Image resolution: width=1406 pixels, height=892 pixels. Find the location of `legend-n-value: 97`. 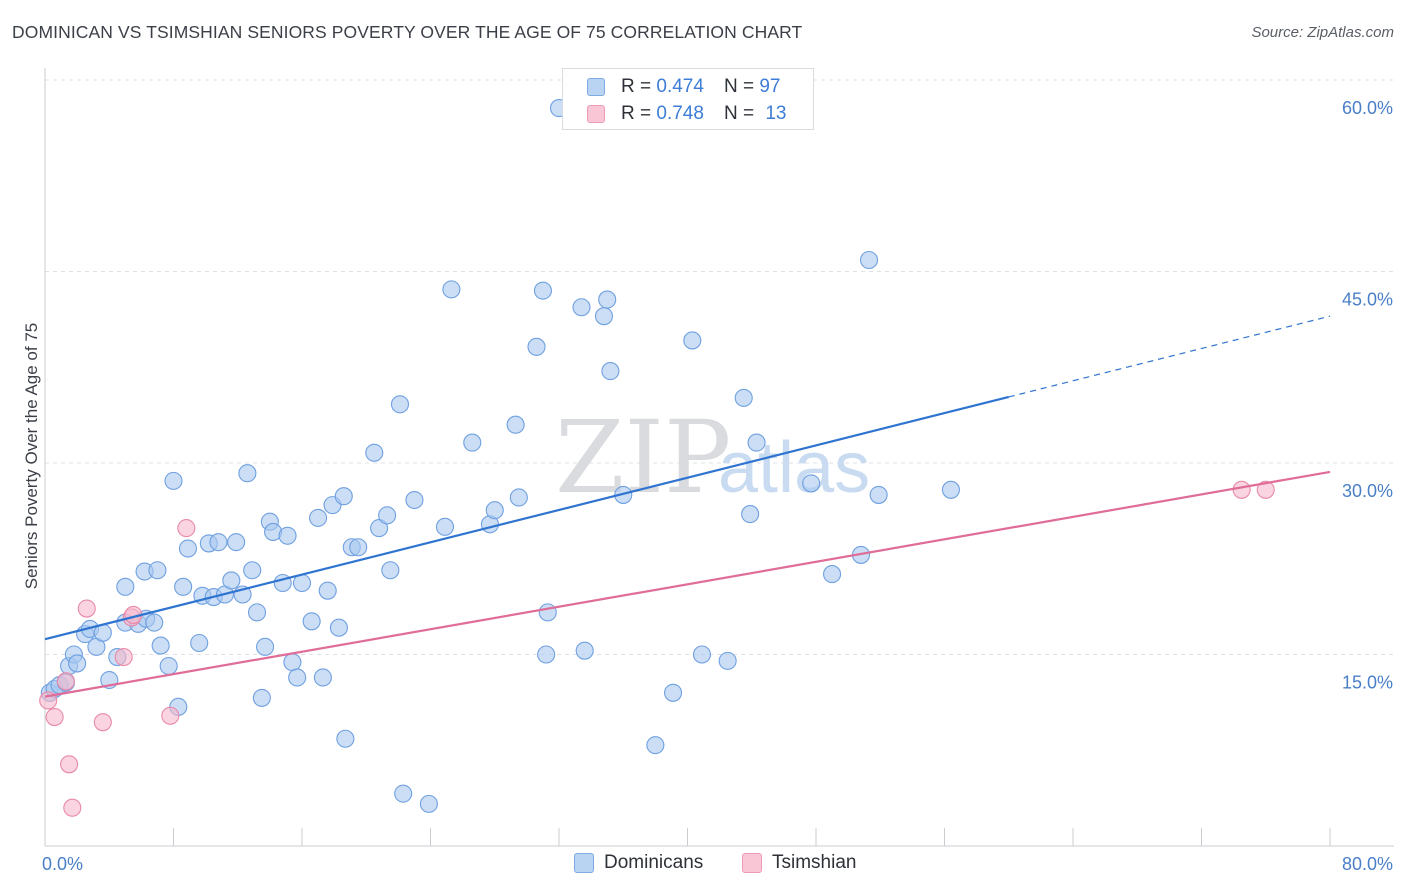

legend-n-value: 97 is located at coordinates (770, 86).